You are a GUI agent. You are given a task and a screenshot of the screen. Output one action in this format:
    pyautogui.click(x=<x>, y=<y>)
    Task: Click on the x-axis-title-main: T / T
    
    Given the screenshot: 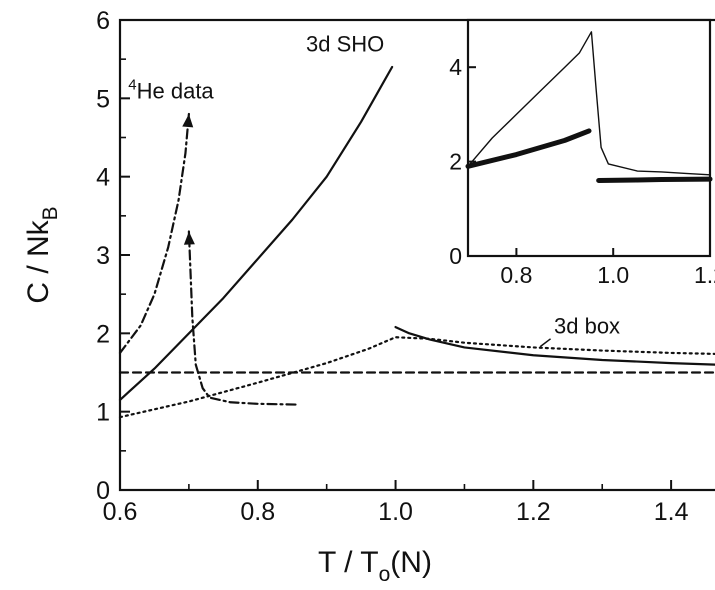 What is the action you would take?
    pyautogui.click(x=348, y=562)
    